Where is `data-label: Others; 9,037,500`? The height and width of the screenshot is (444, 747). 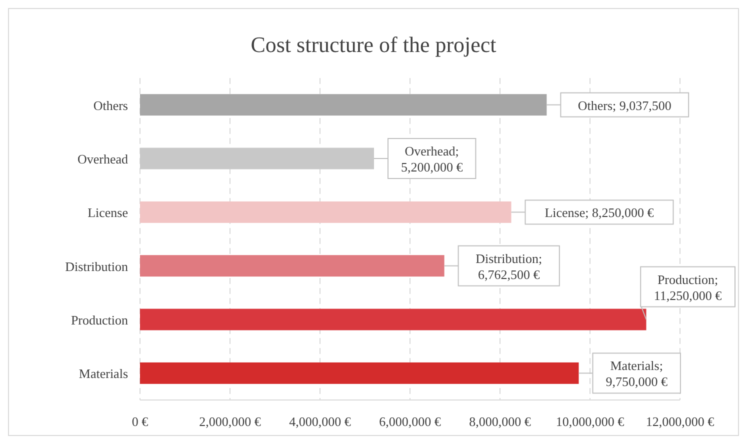 data-label: Others; 9,037,500 is located at coordinates (625, 105).